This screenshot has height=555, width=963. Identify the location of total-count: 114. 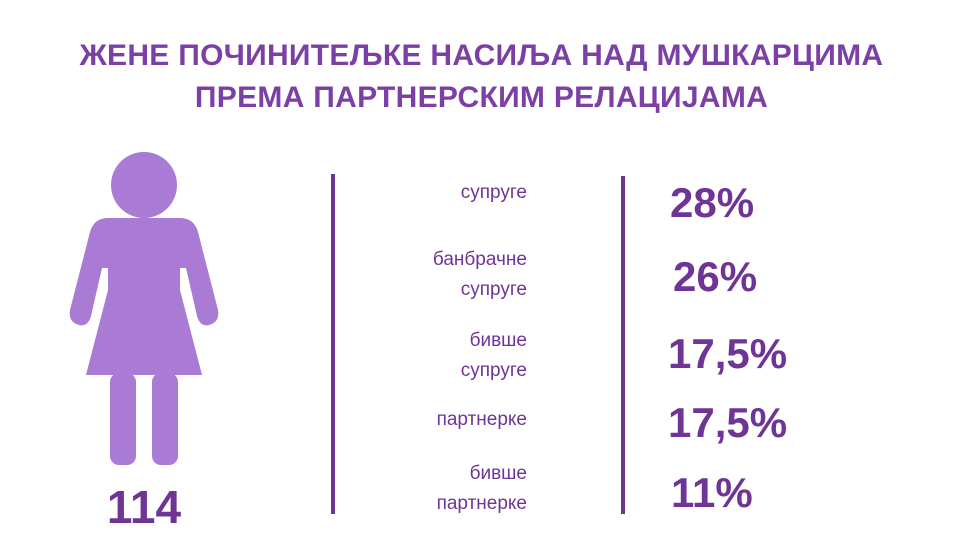
(144, 507).